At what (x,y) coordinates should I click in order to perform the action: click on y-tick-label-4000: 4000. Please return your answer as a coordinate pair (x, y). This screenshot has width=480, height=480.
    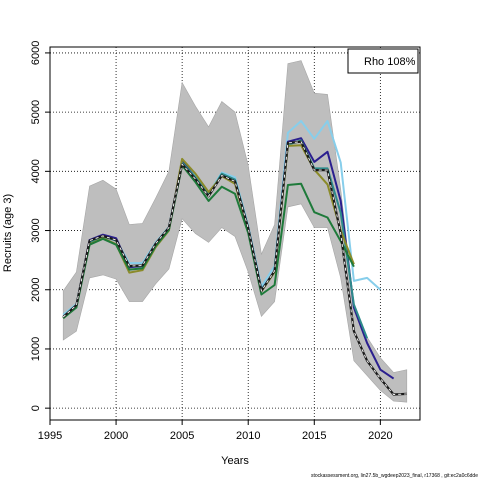
    Looking at the image, I should click on (36, 171).